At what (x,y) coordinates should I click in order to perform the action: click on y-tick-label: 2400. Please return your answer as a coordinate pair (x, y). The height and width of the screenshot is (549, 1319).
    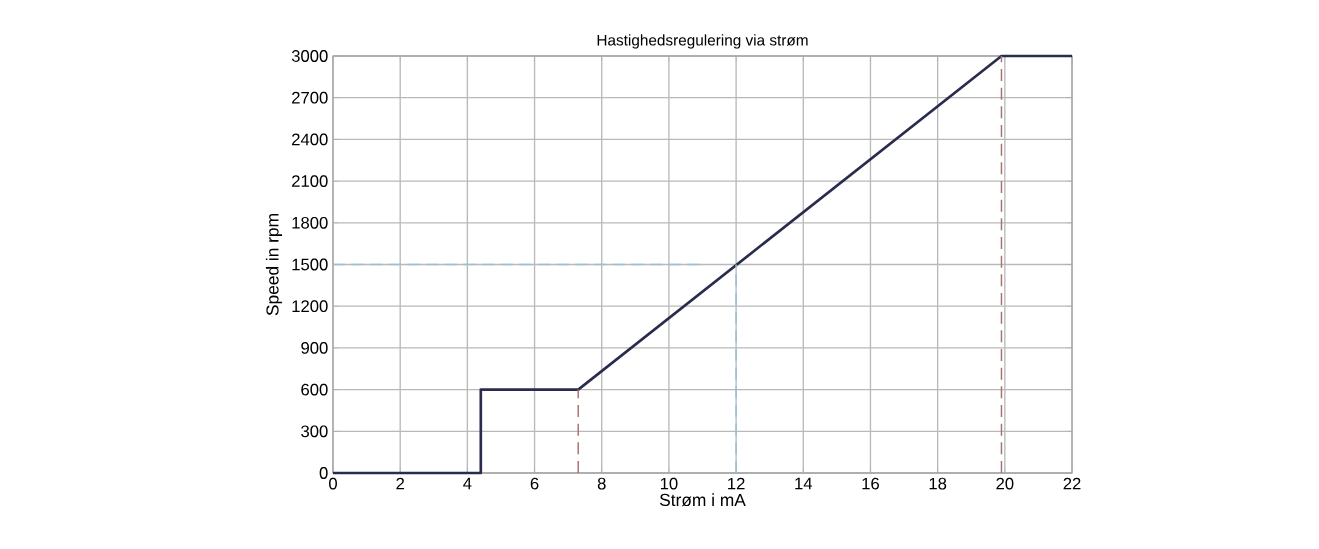
    Looking at the image, I should click on (310, 139).